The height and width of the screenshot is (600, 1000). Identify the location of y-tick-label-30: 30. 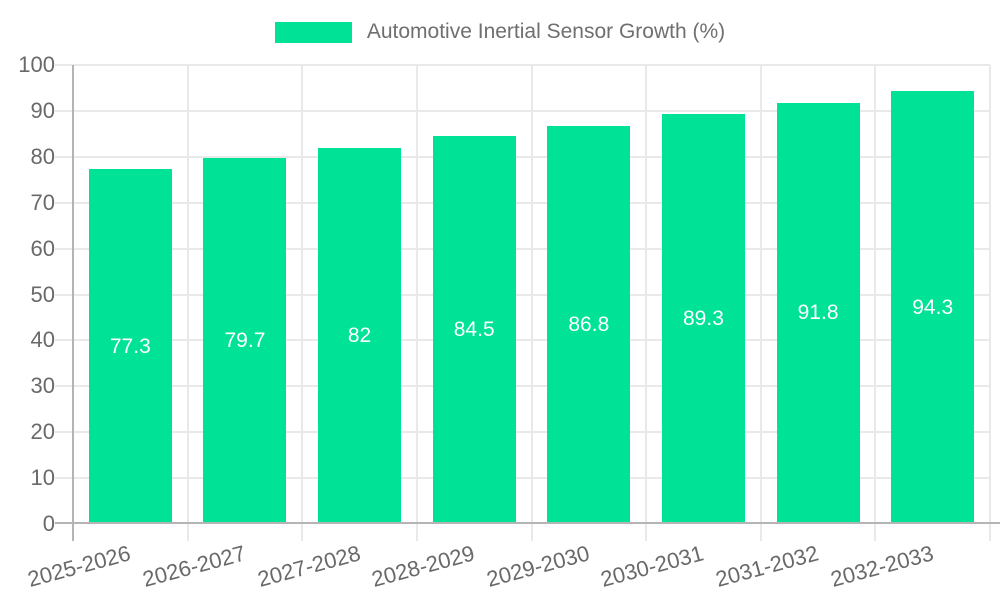
(42, 386).